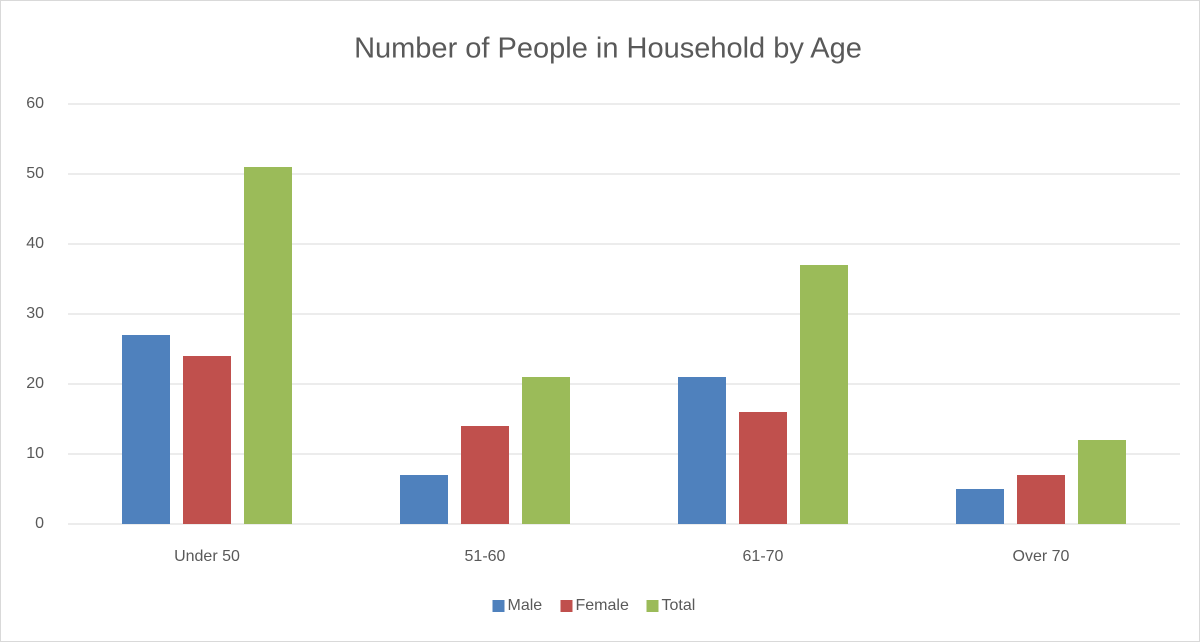  Describe the element at coordinates (602, 605) in the screenshot. I see `legend-label: Female` at that location.